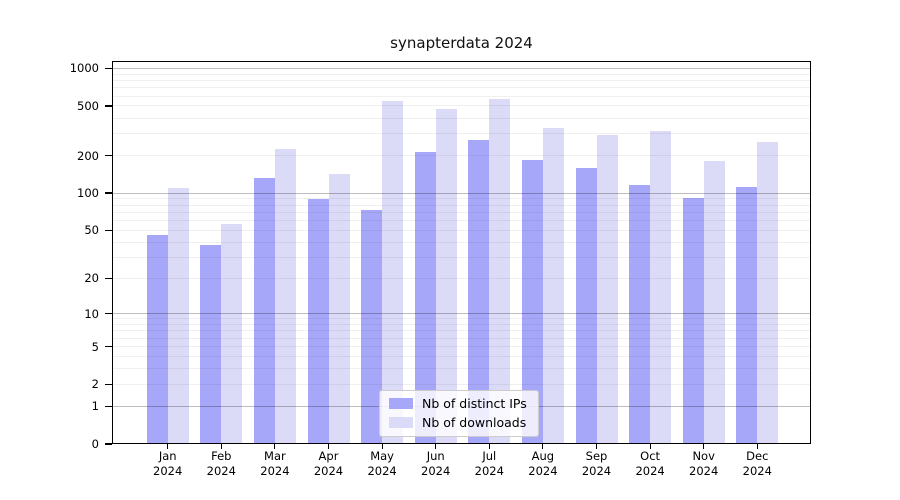 The image size is (900, 500). I want to click on bar-distinct-ips-oct, so click(640, 314).